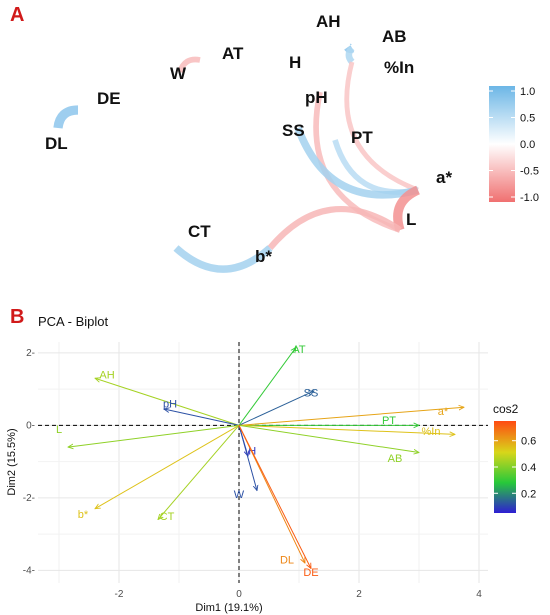 The image size is (550, 615). What do you see at coordinates (395, 459) in the screenshot?
I see `pca-label-ab: AB` at bounding box center [395, 459].